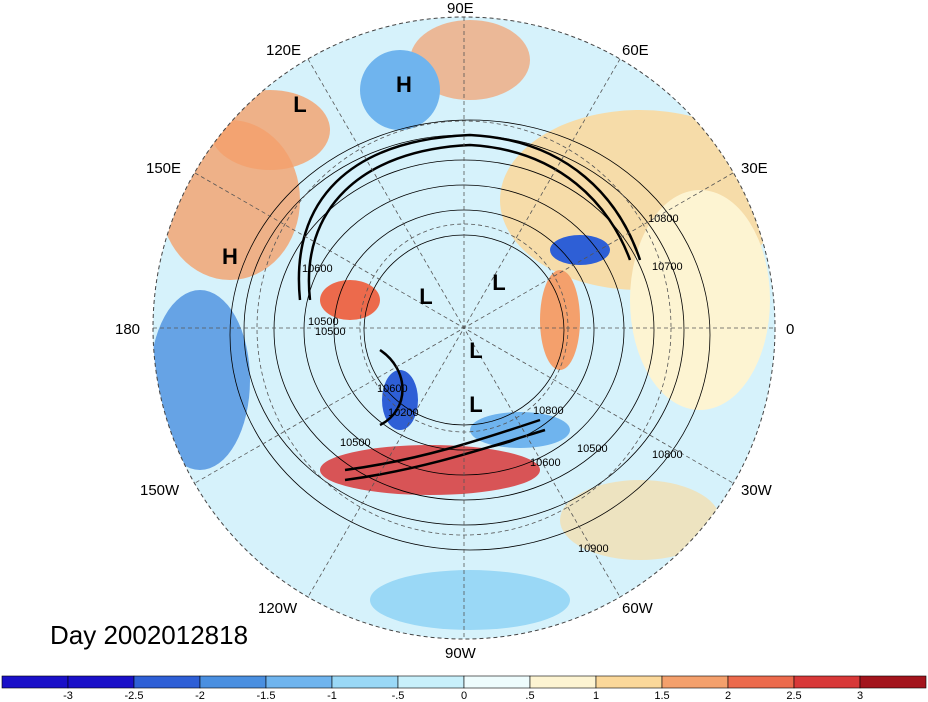 The width and height of the screenshot is (928, 702). I want to click on contour-label: 10700, so click(667, 267).